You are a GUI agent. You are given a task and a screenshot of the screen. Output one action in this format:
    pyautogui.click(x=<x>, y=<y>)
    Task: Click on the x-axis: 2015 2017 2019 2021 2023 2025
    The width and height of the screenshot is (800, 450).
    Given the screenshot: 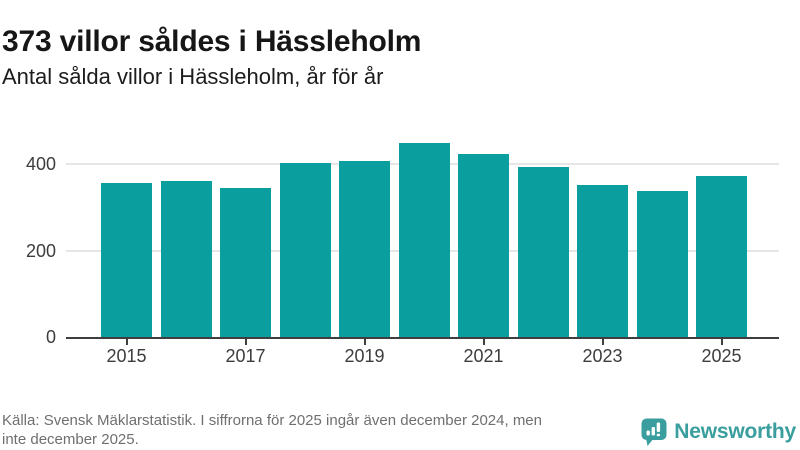 What is the action you would take?
    pyautogui.click(x=422, y=355)
    